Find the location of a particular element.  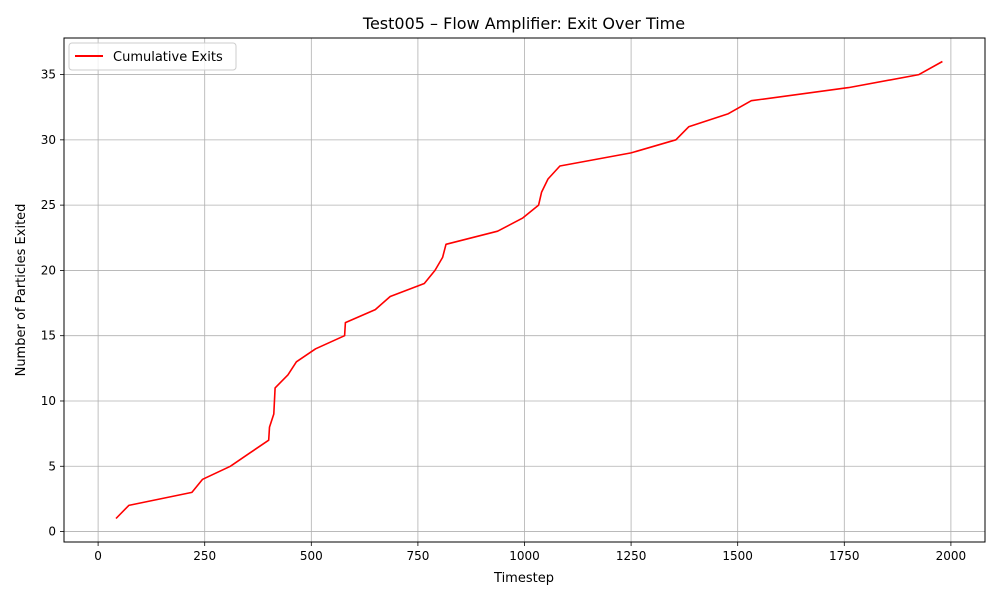

y-axis-label: Number of Particles Exited is located at coordinates (21, 290).